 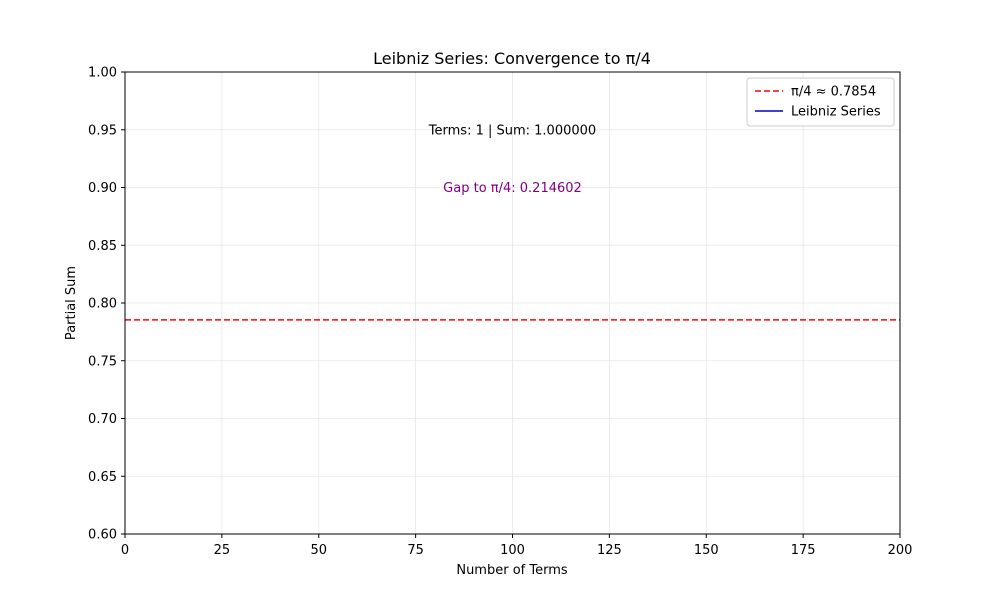 I want to click on x-tick-label: 175, so click(x=803, y=550).